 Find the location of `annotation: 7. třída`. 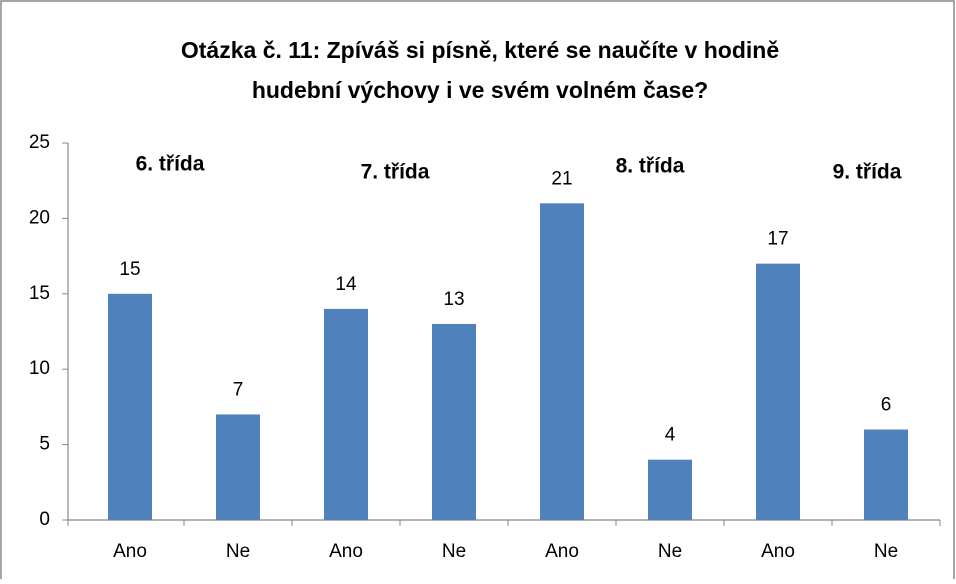

annotation: 7. třída is located at coordinates (395, 172).